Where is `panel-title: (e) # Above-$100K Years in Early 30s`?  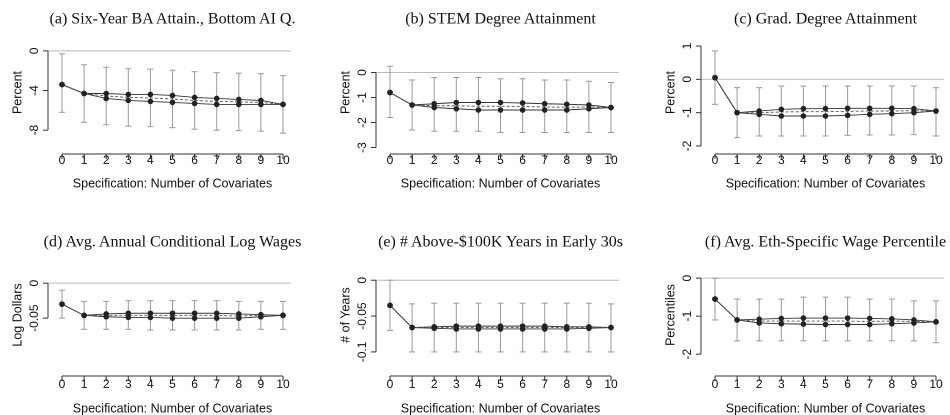 panel-title: (e) # Above-$100K Years in Early 30s is located at coordinates (500, 242).